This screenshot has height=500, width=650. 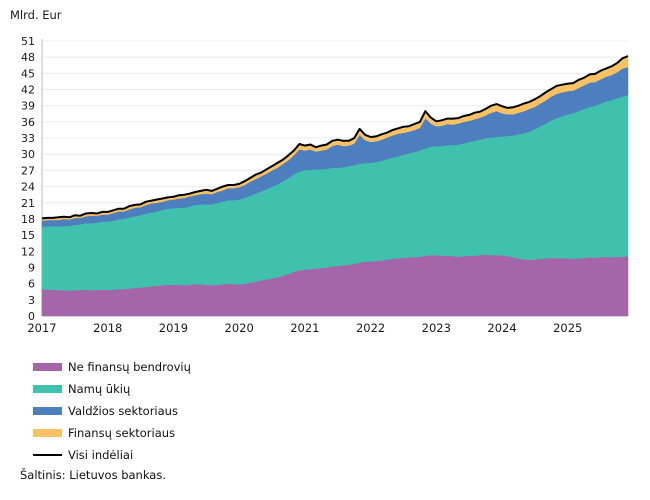 I want to click on y-tick-label: 24, so click(x=28, y=187).